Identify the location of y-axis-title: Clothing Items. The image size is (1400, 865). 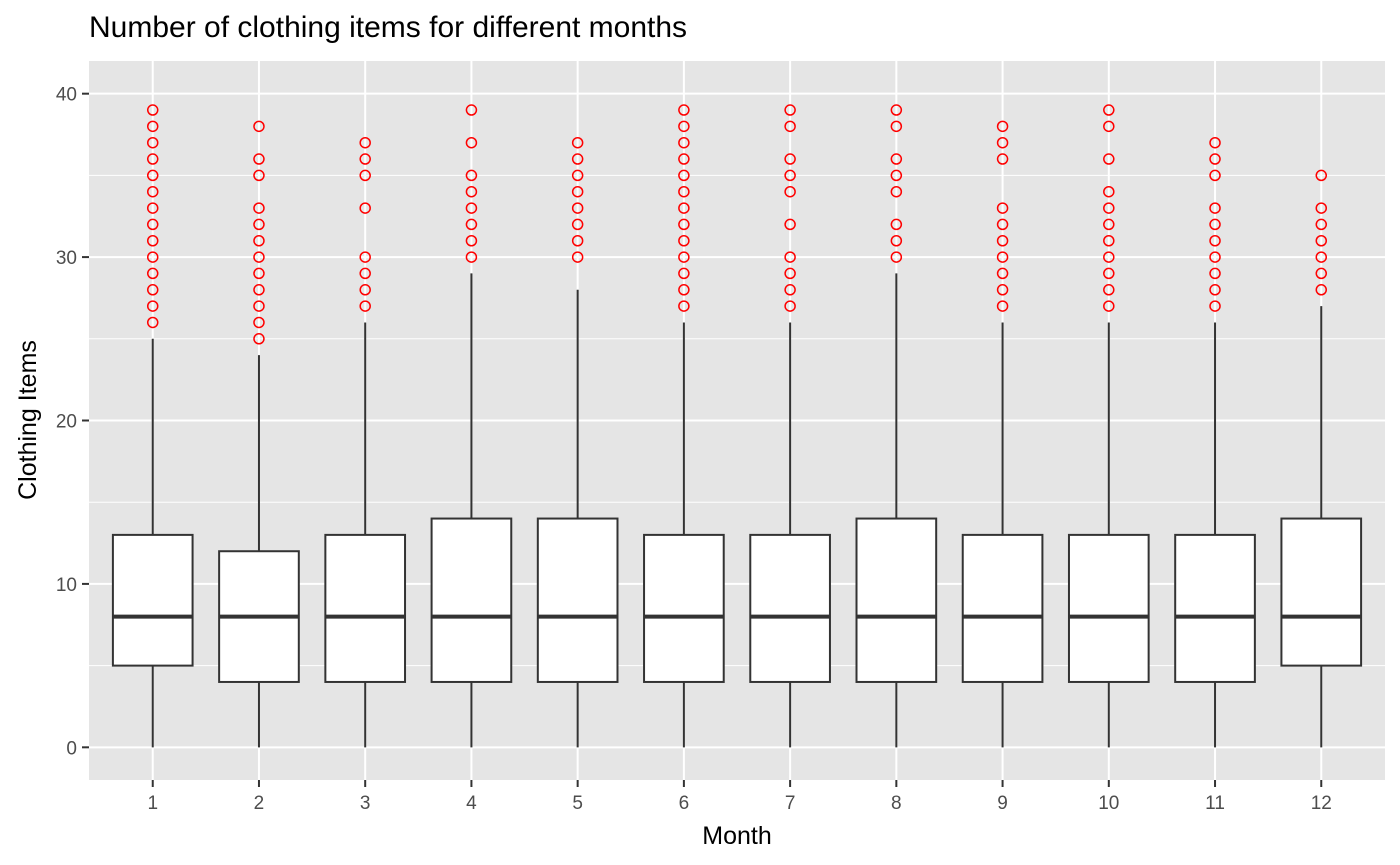
(28, 420).